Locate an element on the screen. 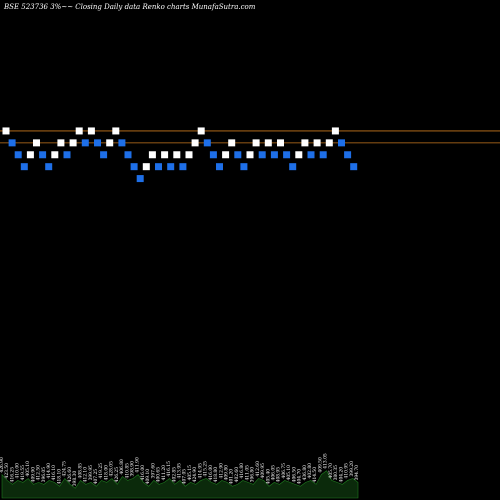 This screenshot has height=500, width=500. volume-area is located at coordinates (180, 484).